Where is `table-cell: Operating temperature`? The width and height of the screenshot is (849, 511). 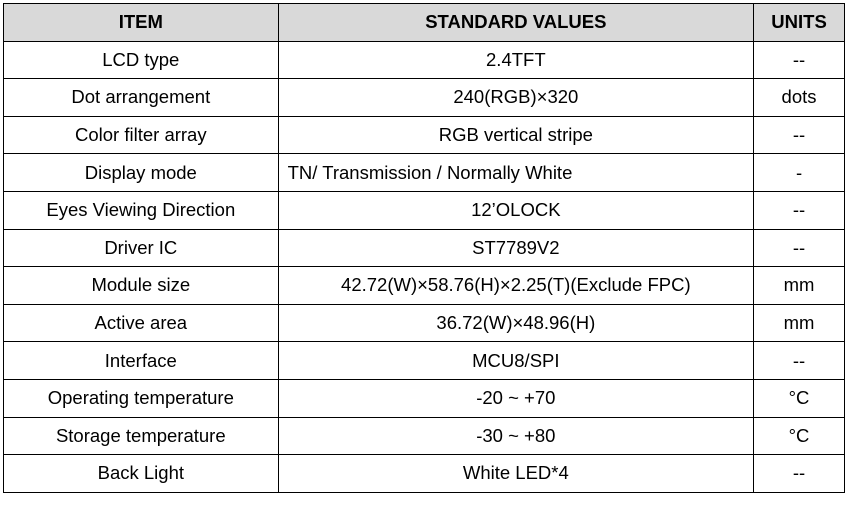 table-cell: Operating temperature is located at coordinates (141, 398).